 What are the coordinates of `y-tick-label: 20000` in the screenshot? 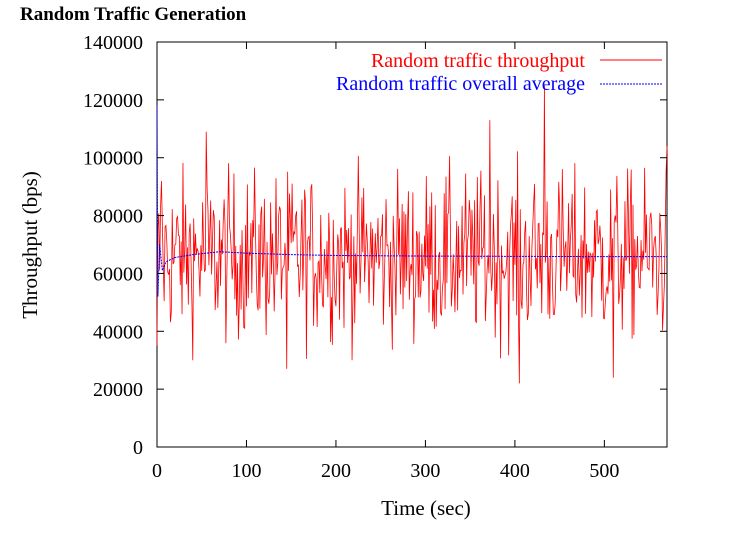 It's located at (118, 390).